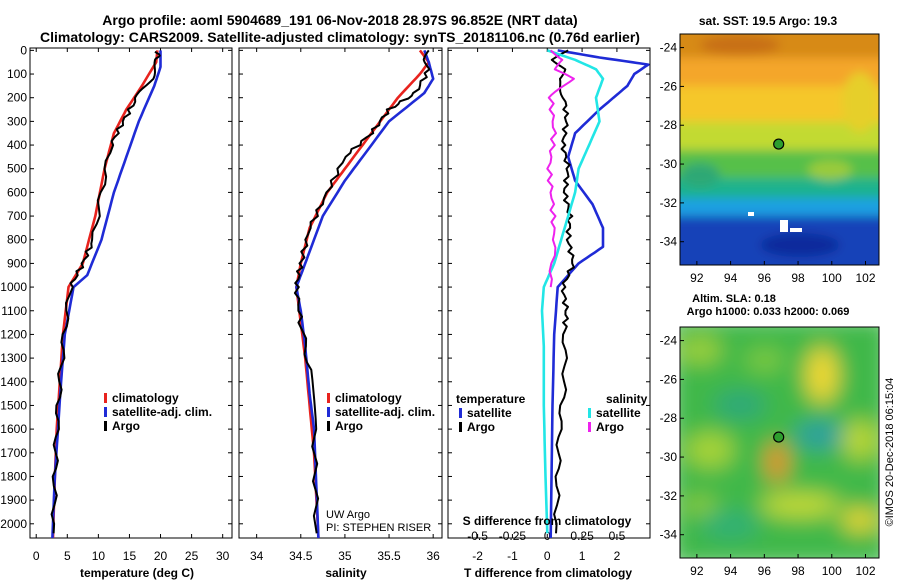 The width and height of the screenshot is (900, 580). Describe the element at coordinates (13, 524) in the screenshot. I see `y-tick-label: 2000` at that location.